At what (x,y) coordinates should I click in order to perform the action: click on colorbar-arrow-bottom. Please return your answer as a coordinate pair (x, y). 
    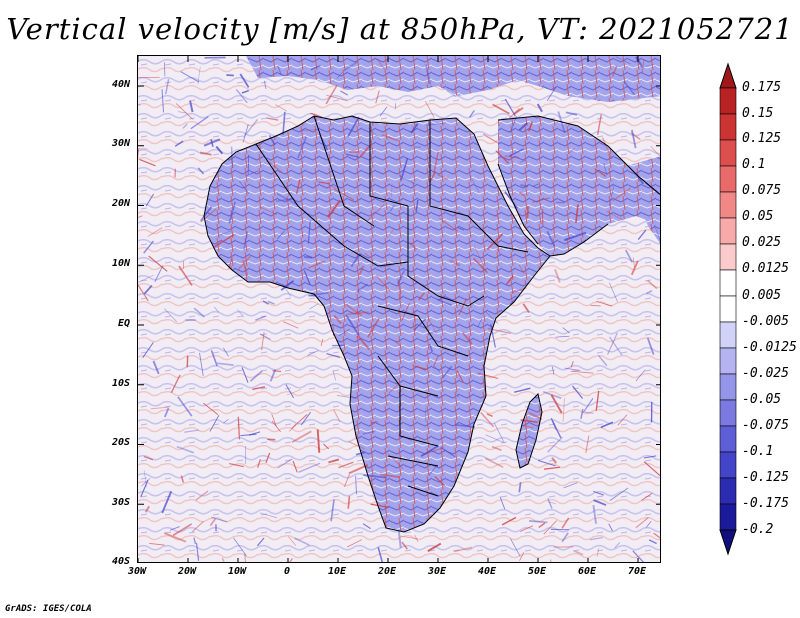
    Looking at the image, I should click on (728, 542).